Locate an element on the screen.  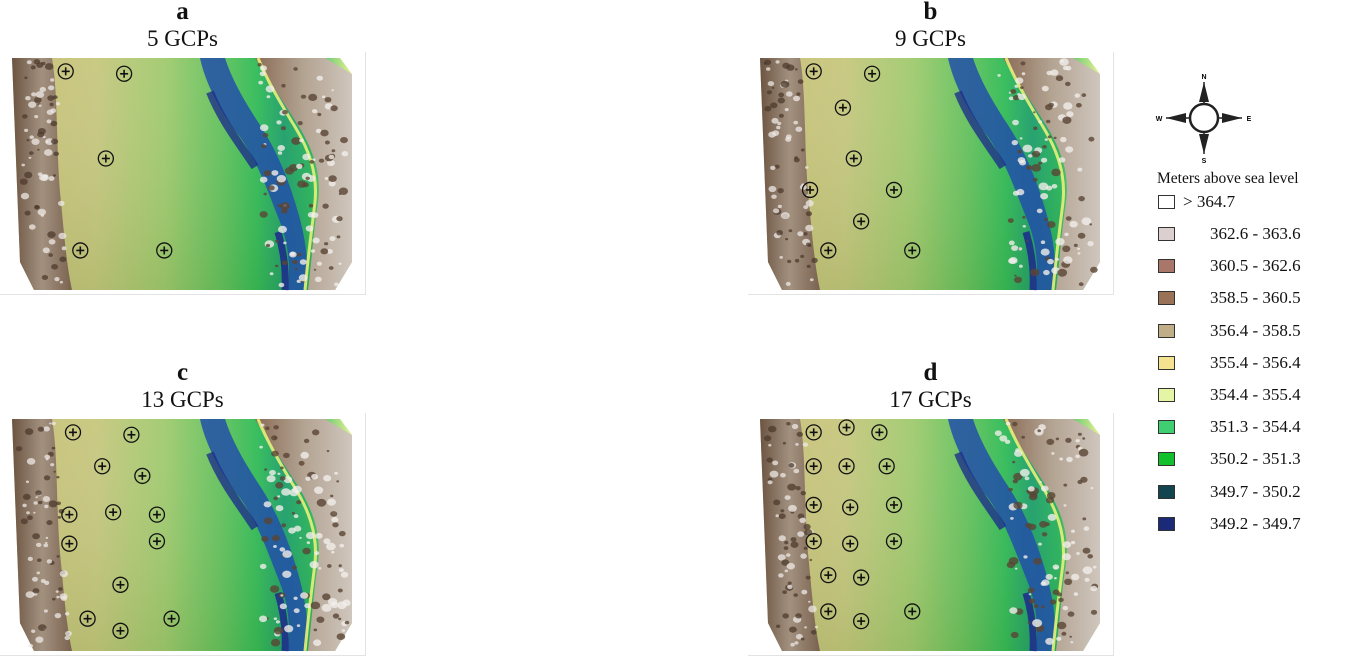
legend-label: 355.4 - 356.4 is located at coordinates (1255, 362).